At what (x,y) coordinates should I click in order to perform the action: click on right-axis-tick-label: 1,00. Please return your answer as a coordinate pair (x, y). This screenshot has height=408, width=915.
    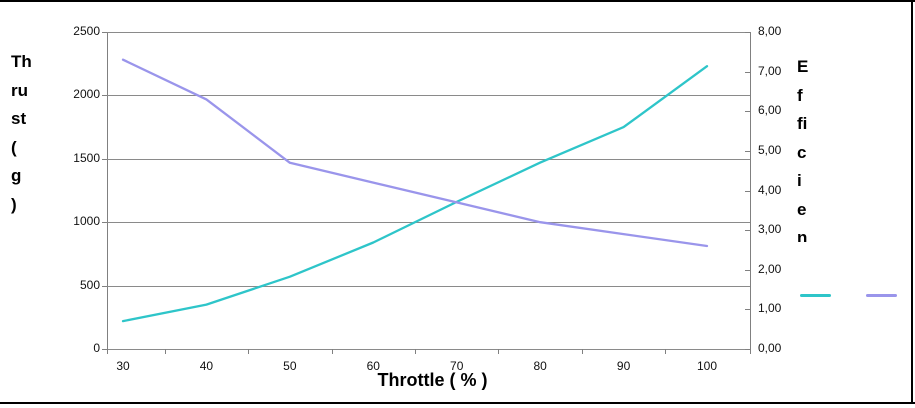
    Looking at the image, I should click on (770, 308).